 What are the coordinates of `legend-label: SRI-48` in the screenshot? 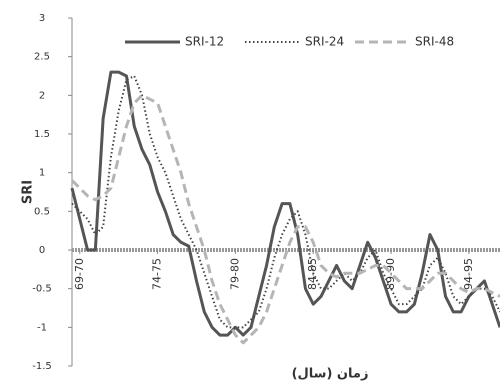 It's located at (434, 42).